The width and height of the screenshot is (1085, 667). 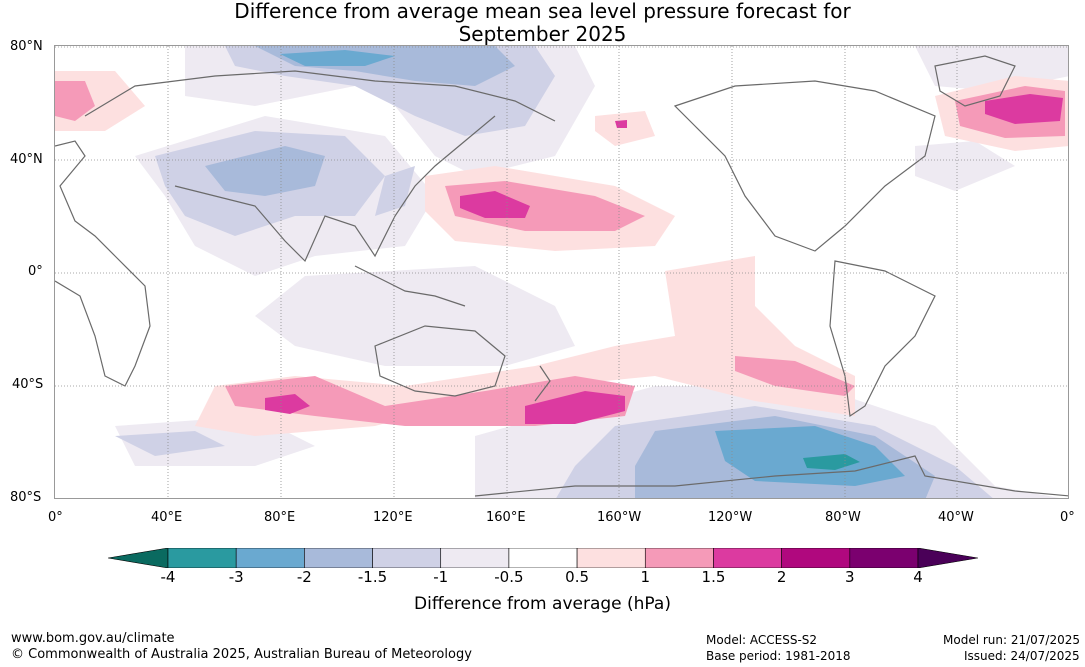 What do you see at coordinates (956, 517) in the screenshot?
I see `lon-label-40w: 40°W` at bounding box center [956, 517].